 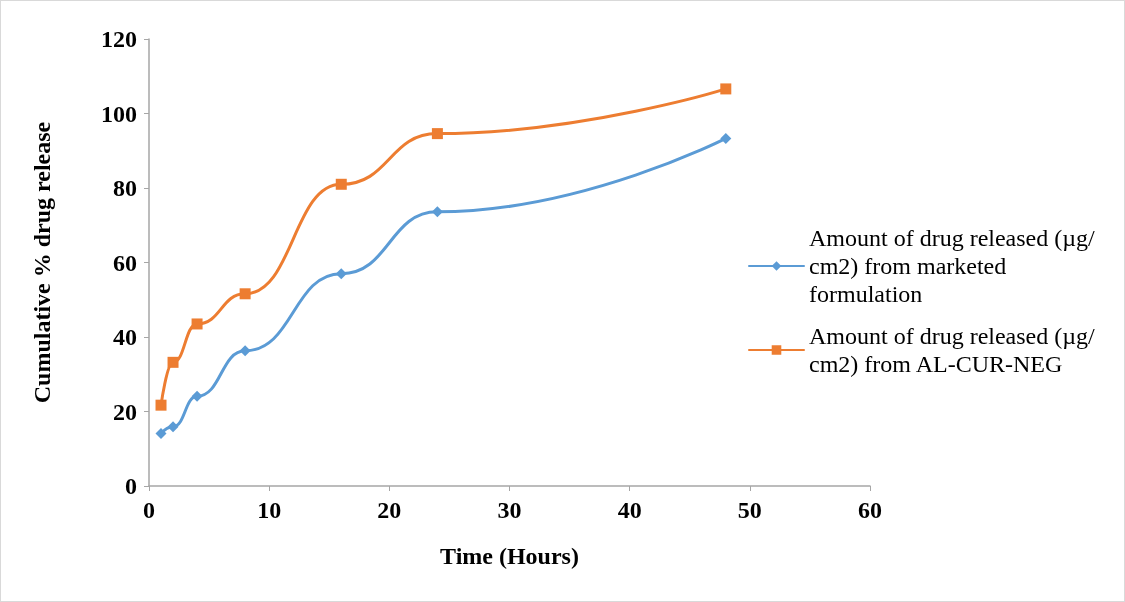 I want to click on y-tick-label: 100, so click(x=119, y=113).